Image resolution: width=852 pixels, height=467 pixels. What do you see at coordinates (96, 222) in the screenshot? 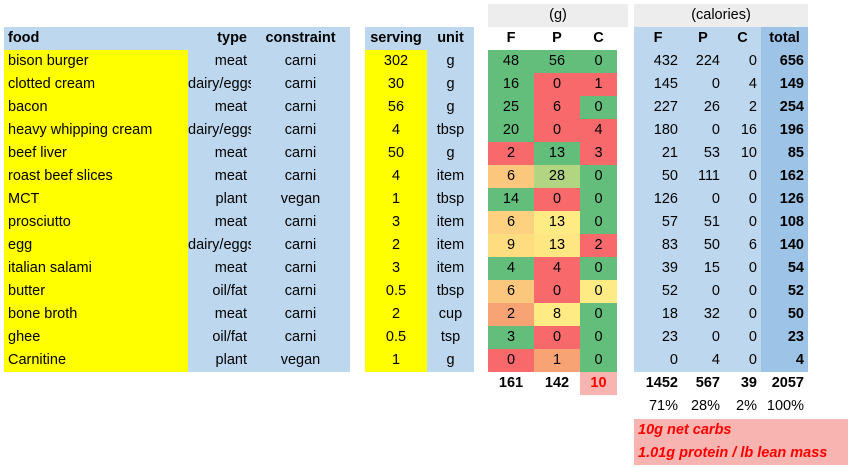
I see `cell-food: prosciutto` at bounding box center [96, 222].